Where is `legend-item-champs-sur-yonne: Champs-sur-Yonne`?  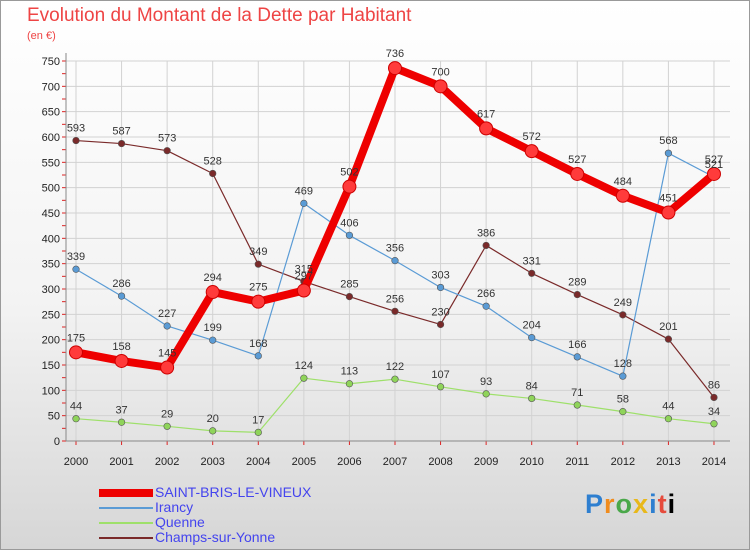 legend-item-champs-sur-yonne: Champs-sur-Yonne is located at coordinates (229, 537).